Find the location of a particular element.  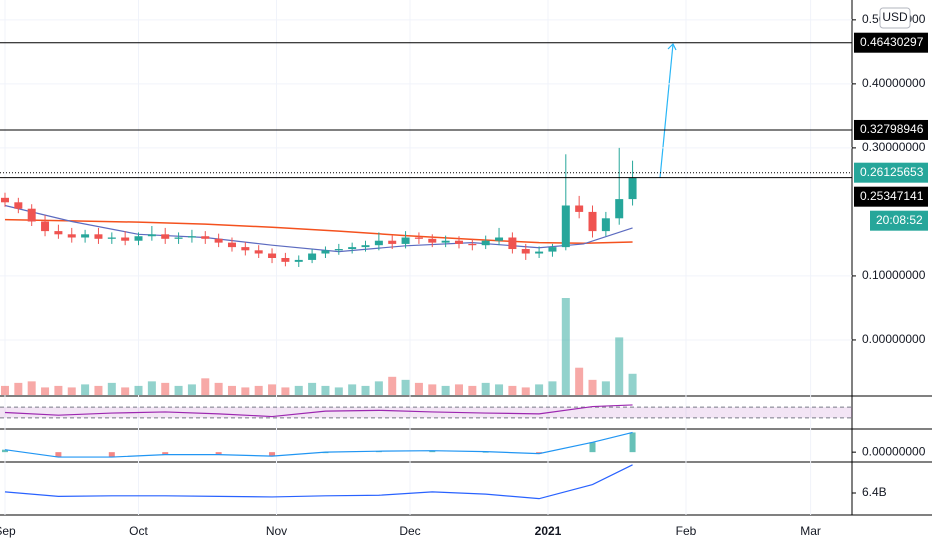

rsi-band is located at coordinates (426, 412).